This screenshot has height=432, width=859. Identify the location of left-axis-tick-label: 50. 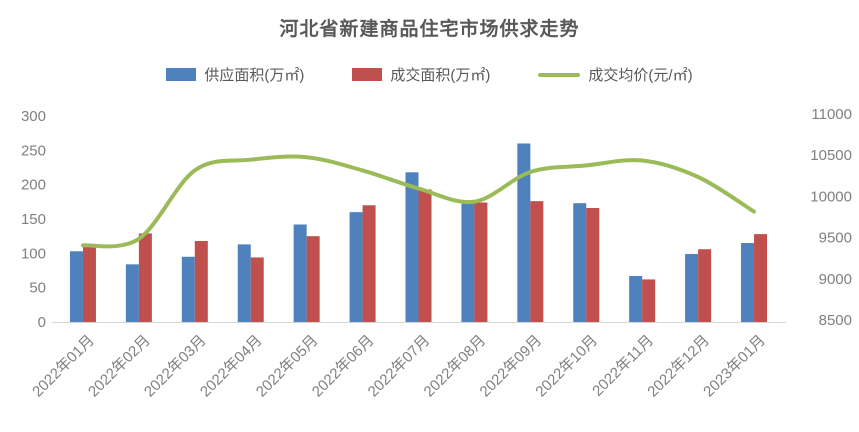
(37, 288).